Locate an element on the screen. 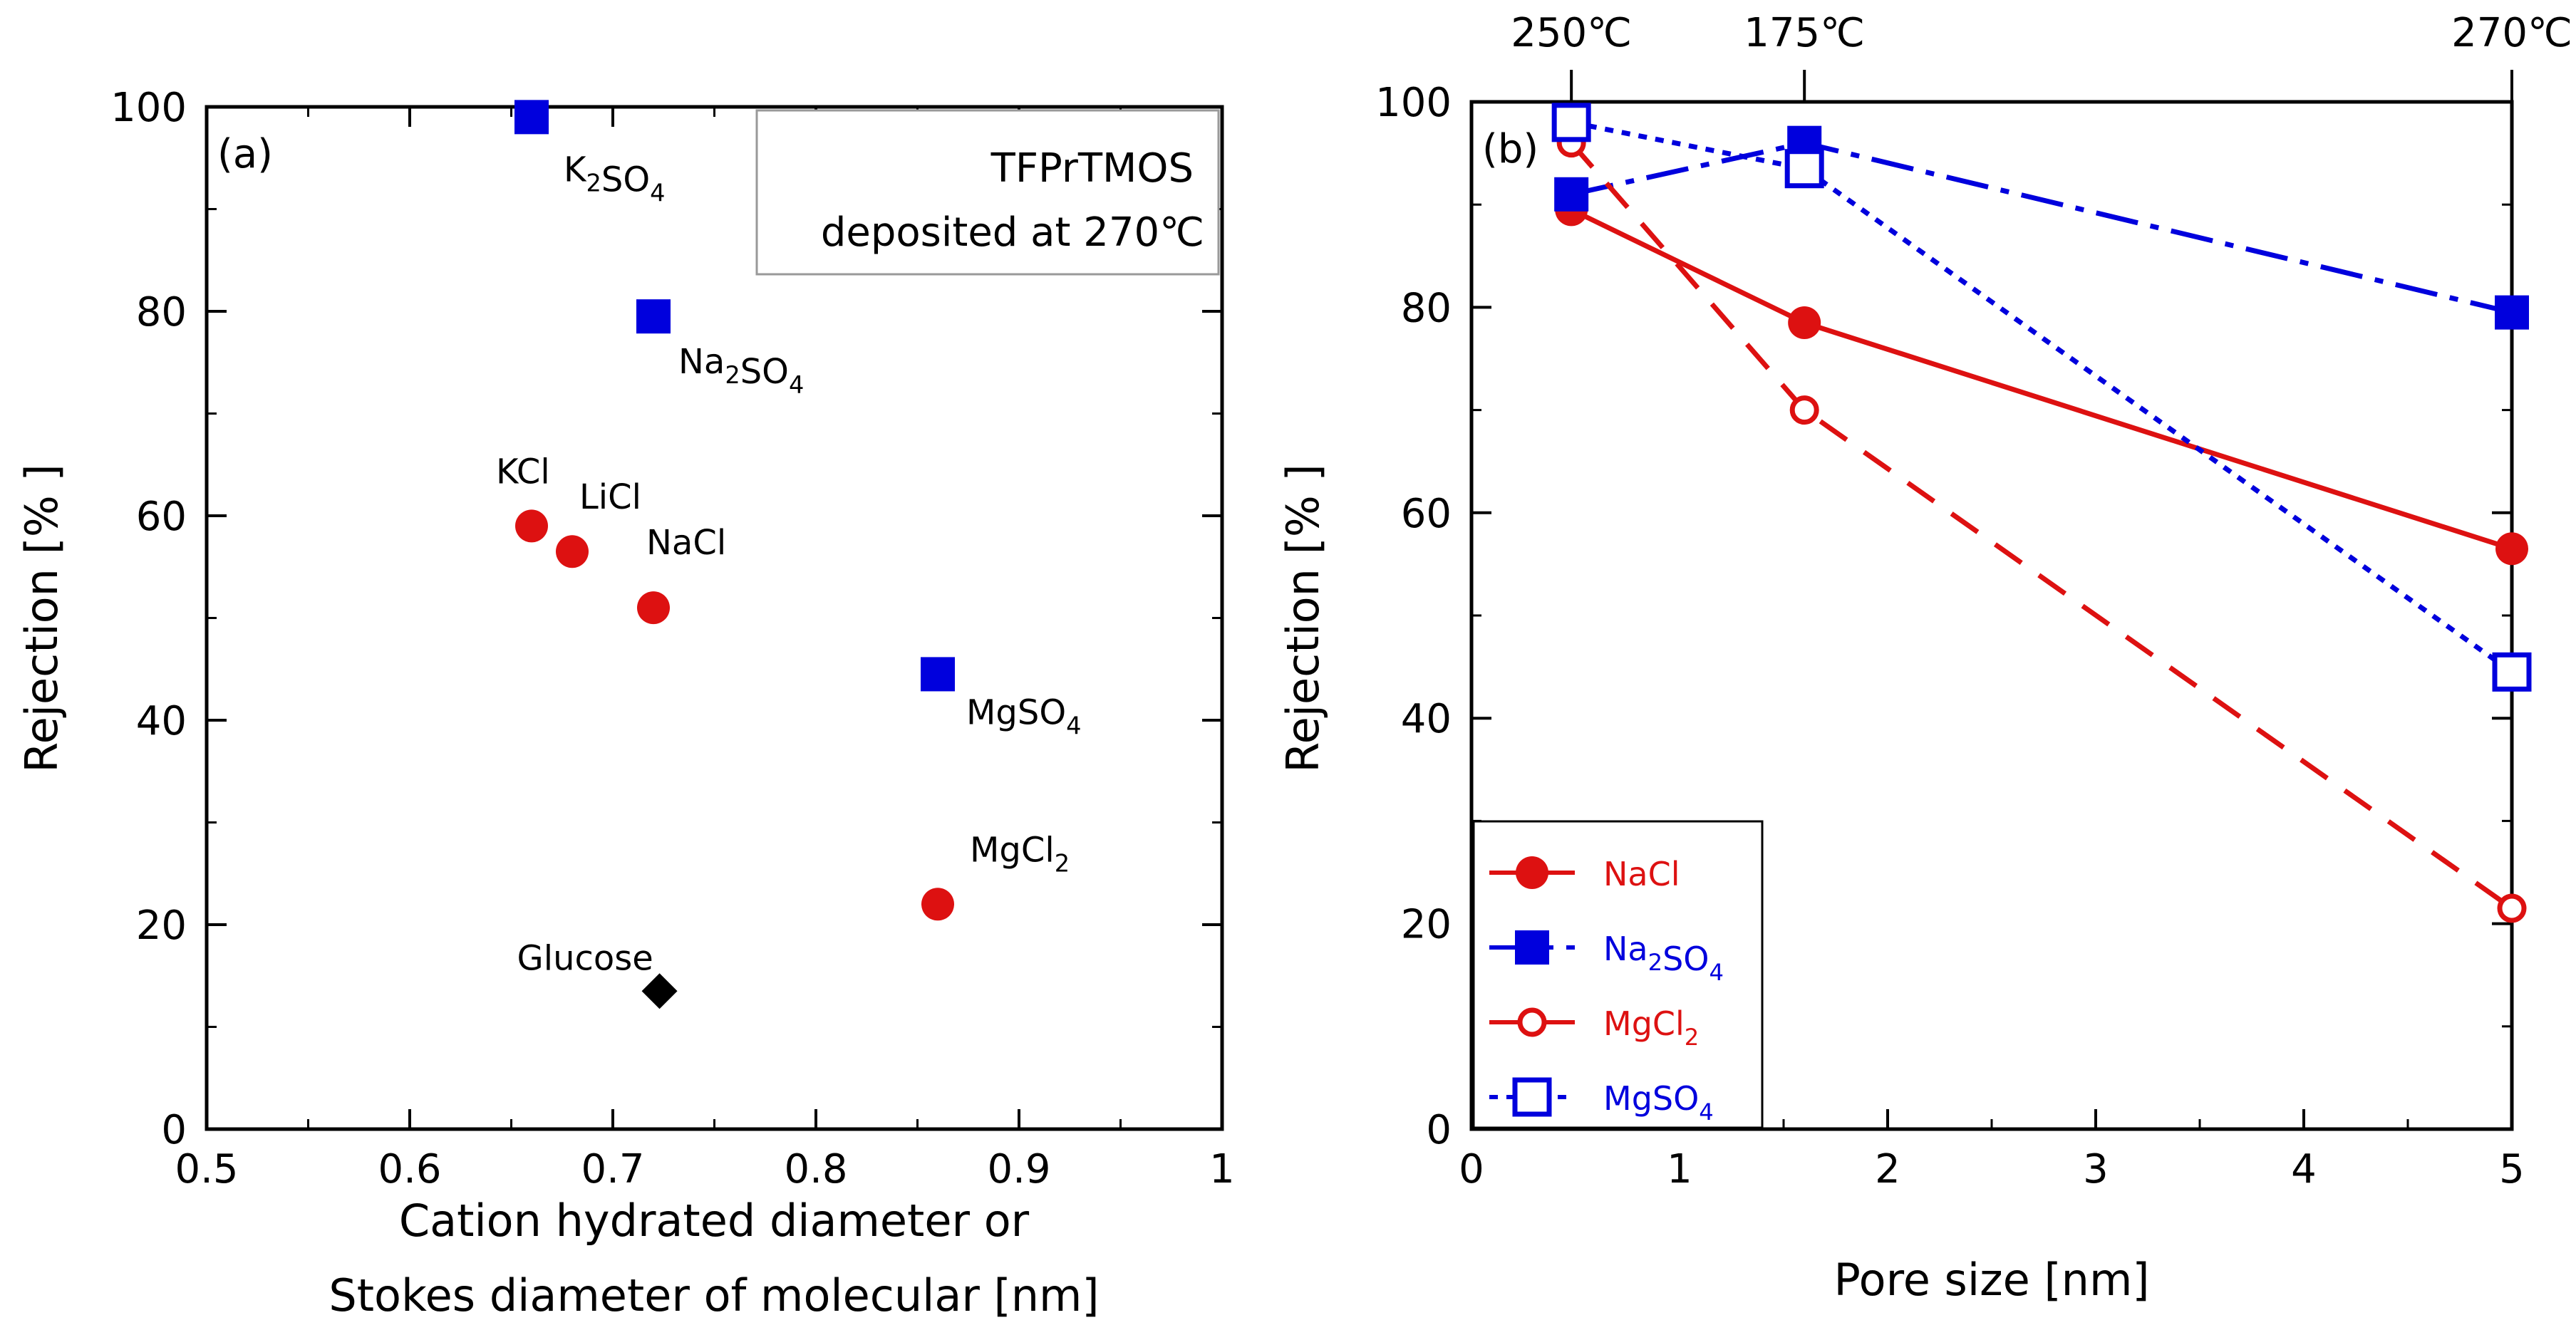 Image resolution: width=2576 pixels, height=1330 pixels. b-ytick-label: 80 is located at coordinates (1427, 308).